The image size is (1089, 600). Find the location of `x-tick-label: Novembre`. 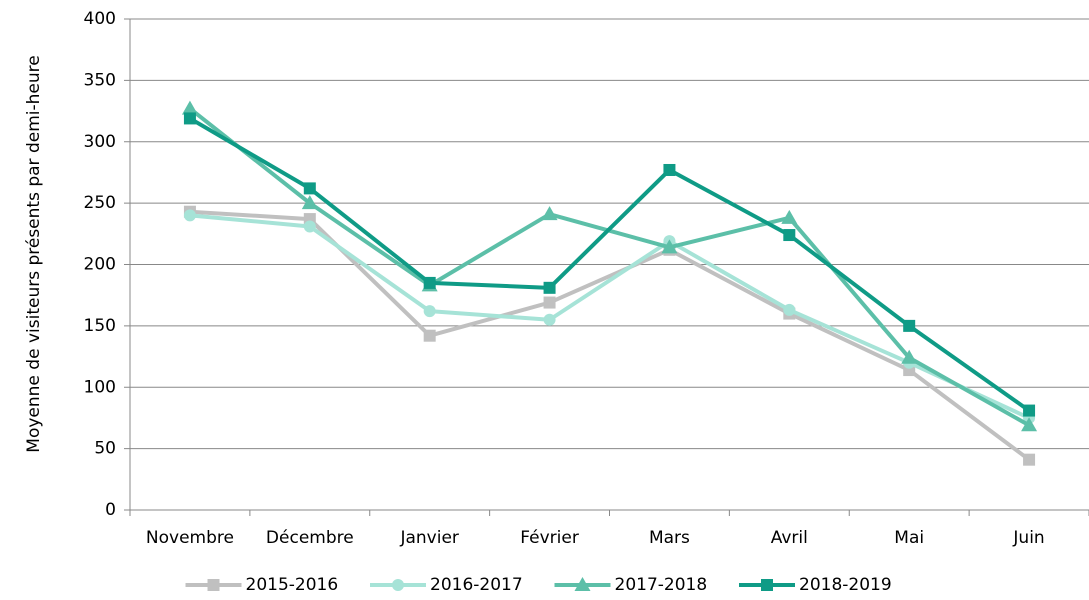

x-tick-label: Novembre is located at coordinates (190, 538).